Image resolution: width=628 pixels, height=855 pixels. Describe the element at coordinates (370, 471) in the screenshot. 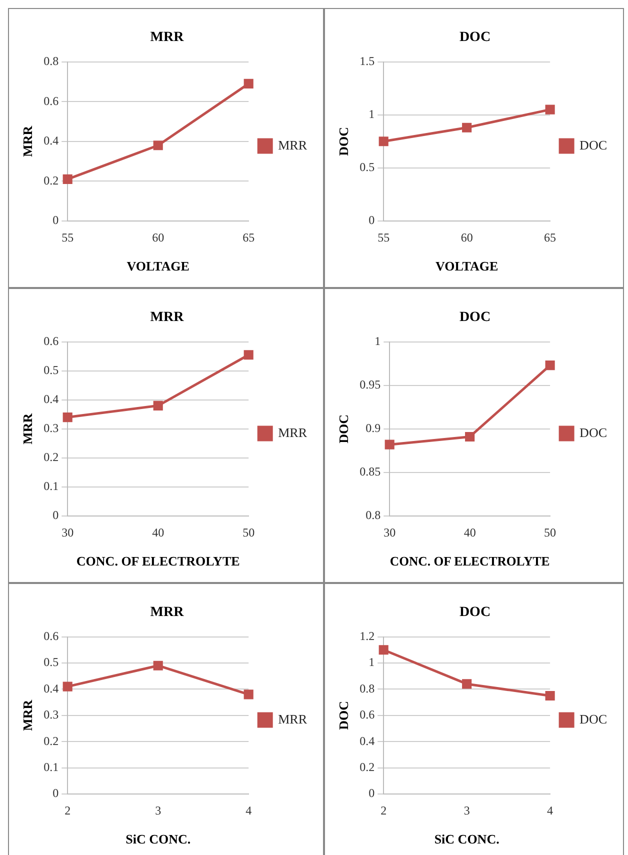

I see `y-tick-label: 0.85` at that location.